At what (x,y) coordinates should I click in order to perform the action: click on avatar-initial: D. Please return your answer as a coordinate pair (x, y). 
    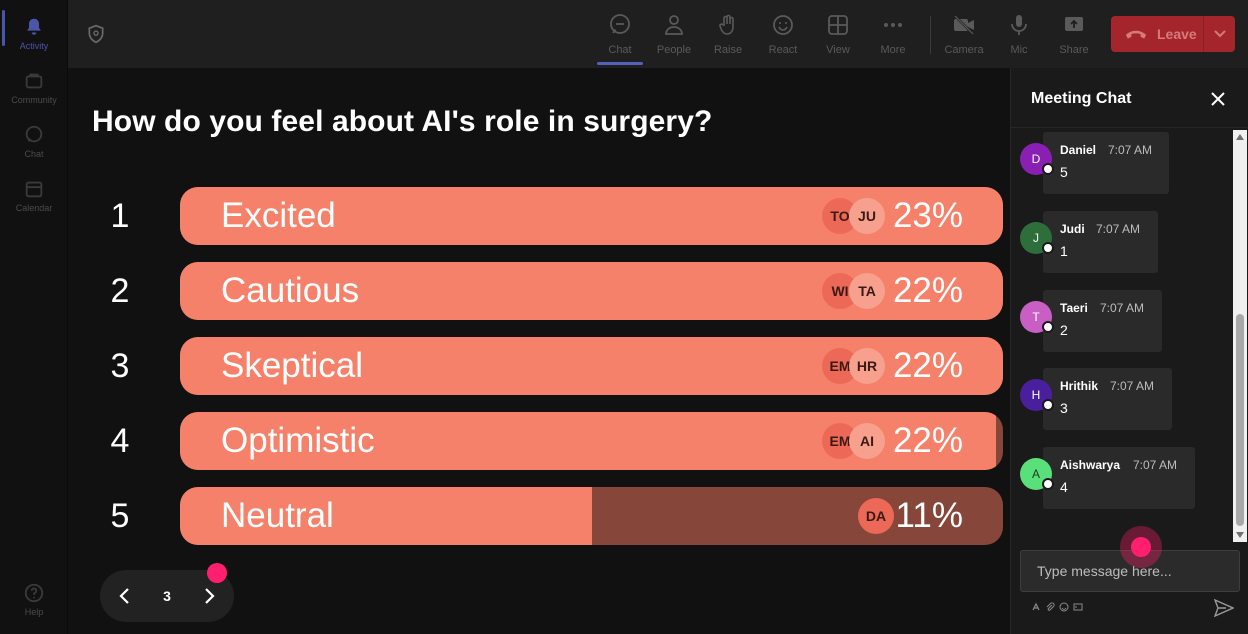
    Looking at the image, I should click on (1036, 159).